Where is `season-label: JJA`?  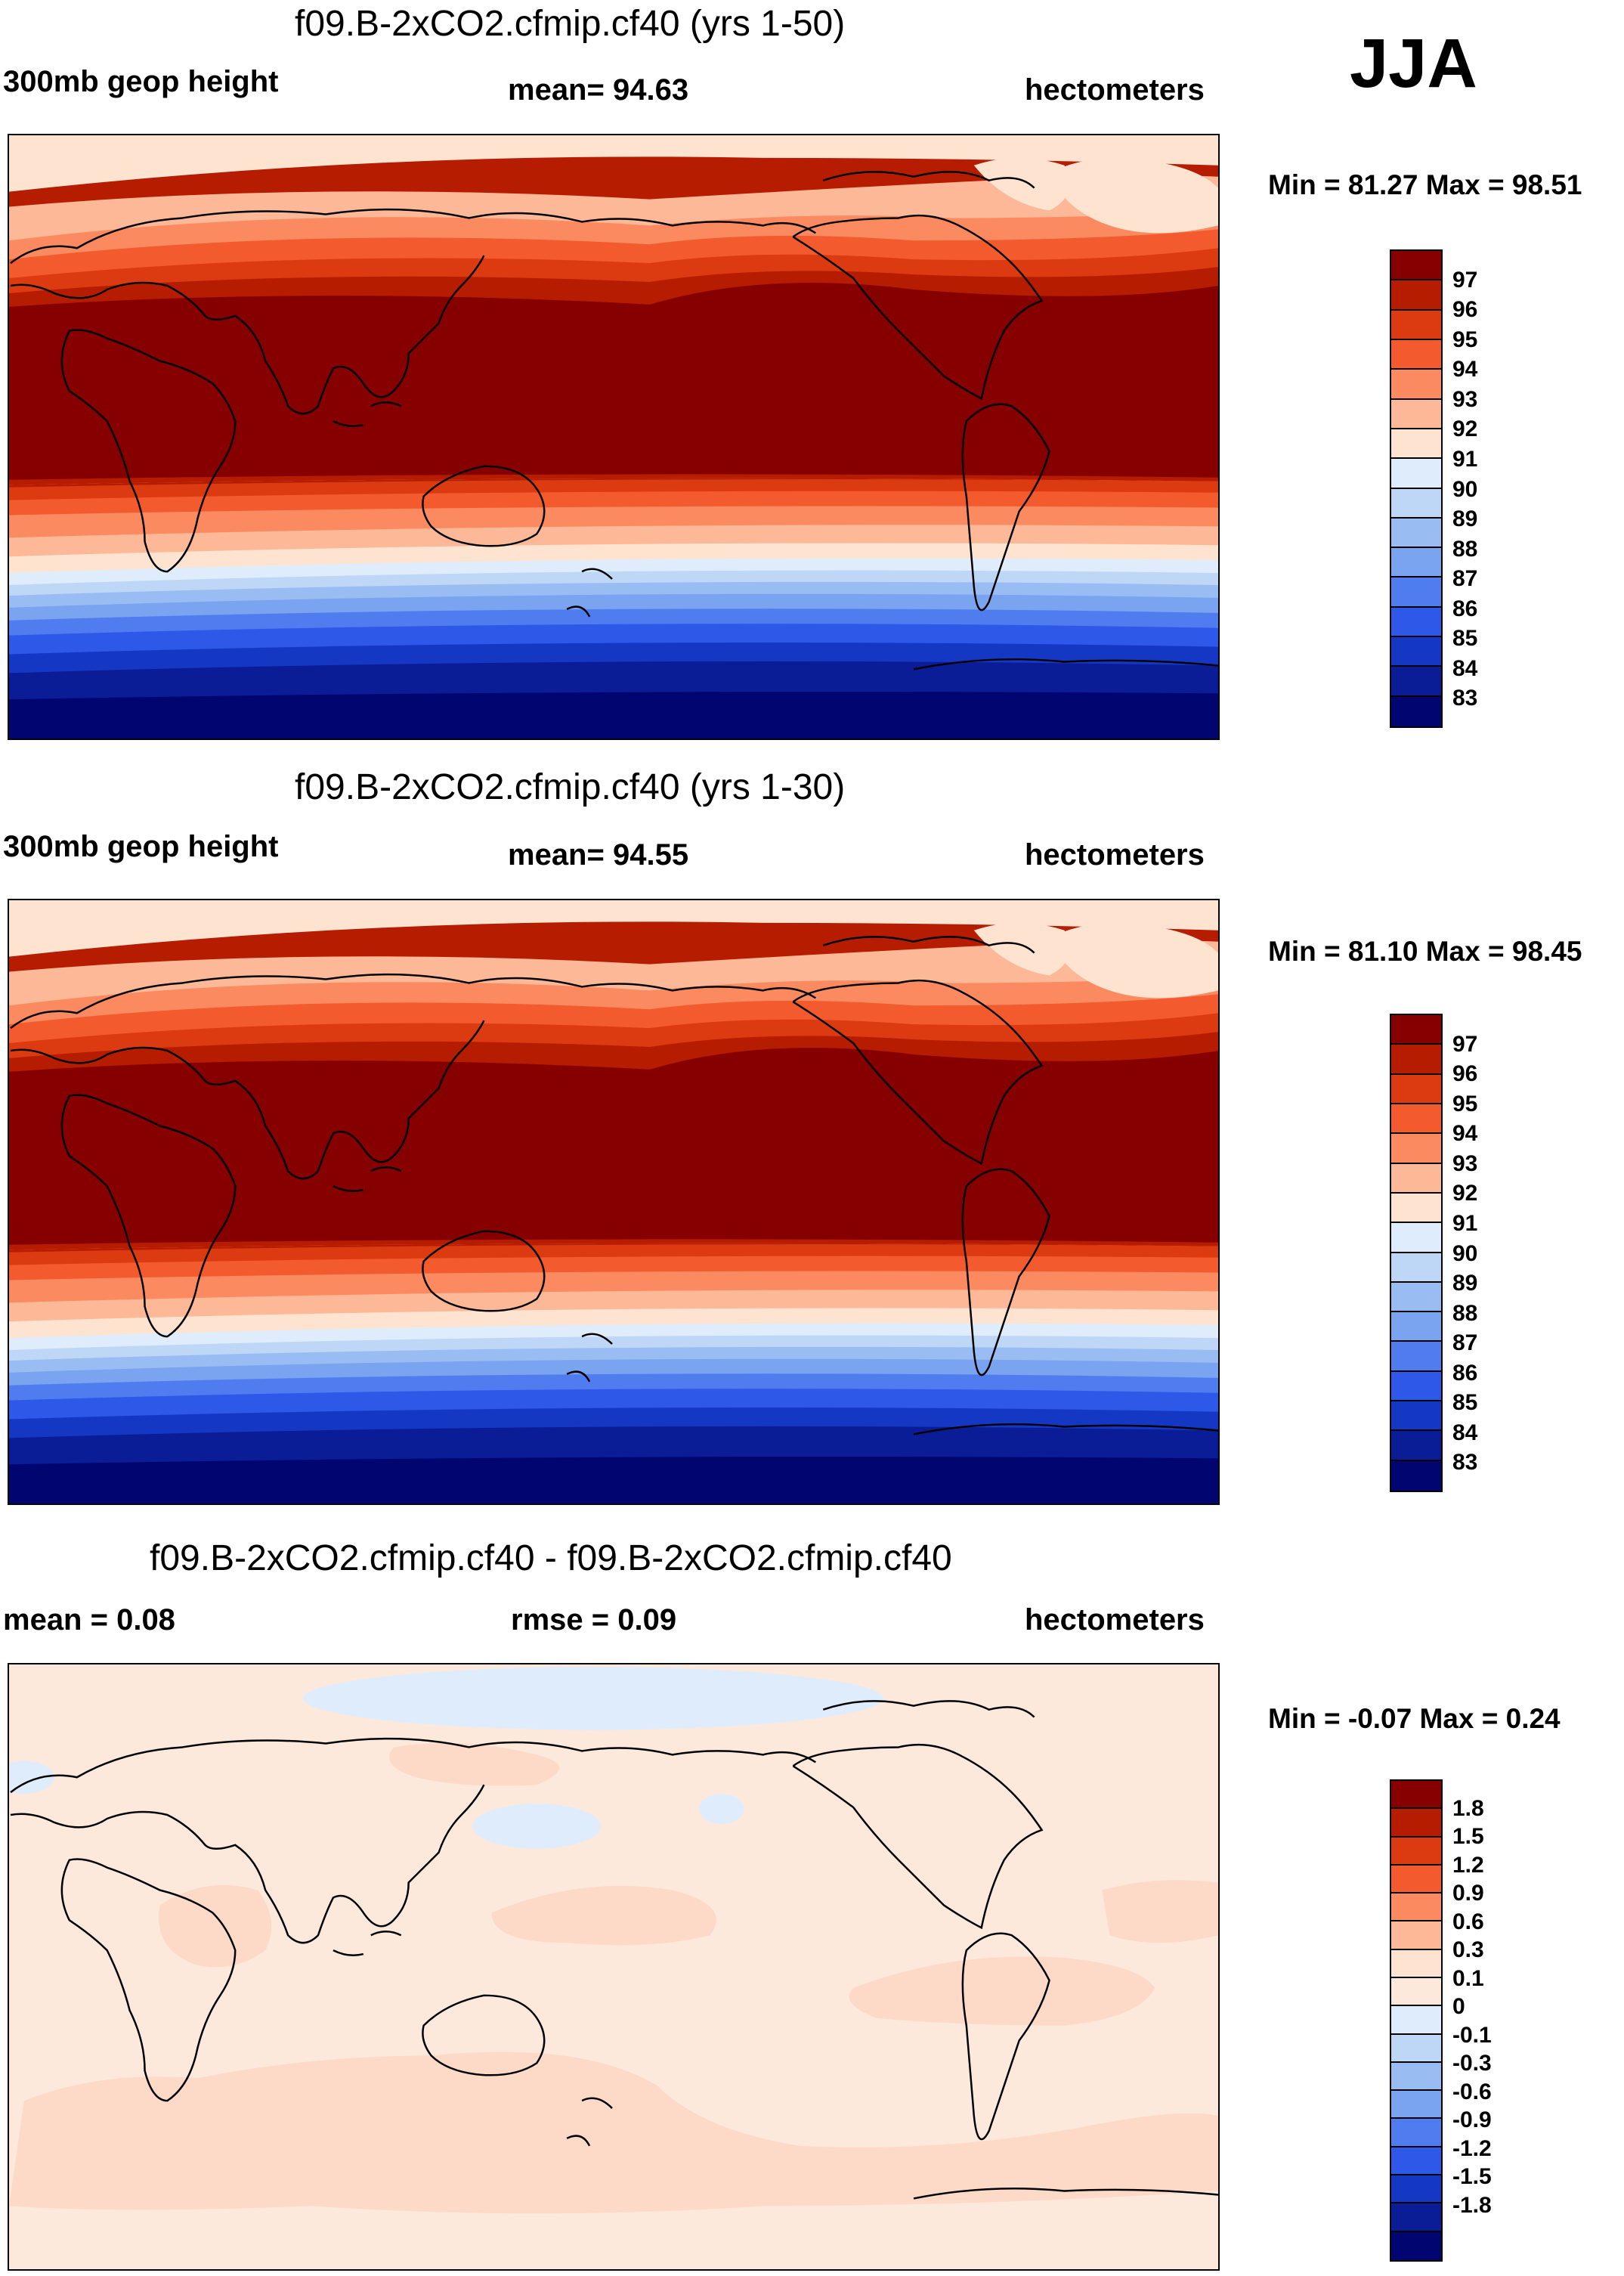 season-label: JJA is located at coordinates (1413, 64).